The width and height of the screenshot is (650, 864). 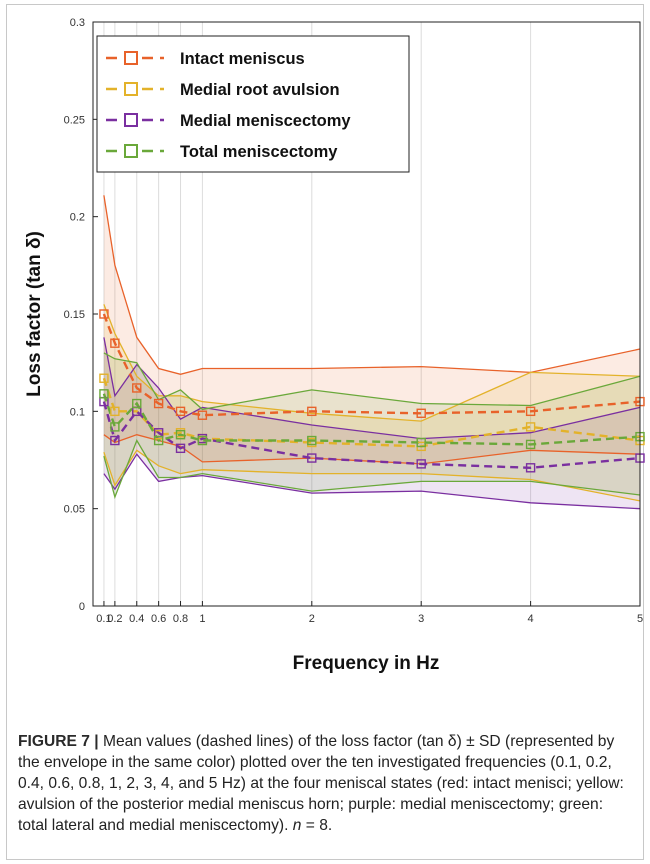 I want to click on y-tick-label: 0.1, so click(x=77, y=412).